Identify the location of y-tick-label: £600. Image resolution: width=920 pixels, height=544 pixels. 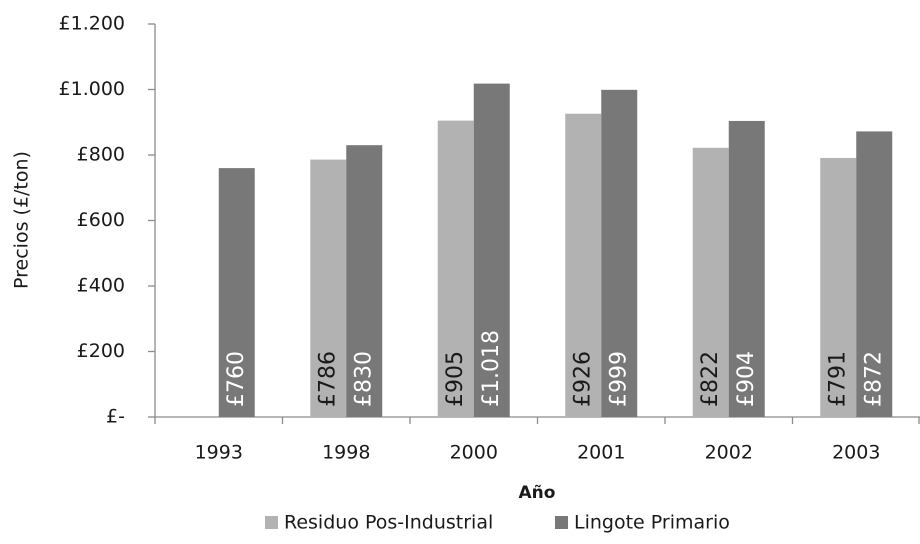
(101, 220).